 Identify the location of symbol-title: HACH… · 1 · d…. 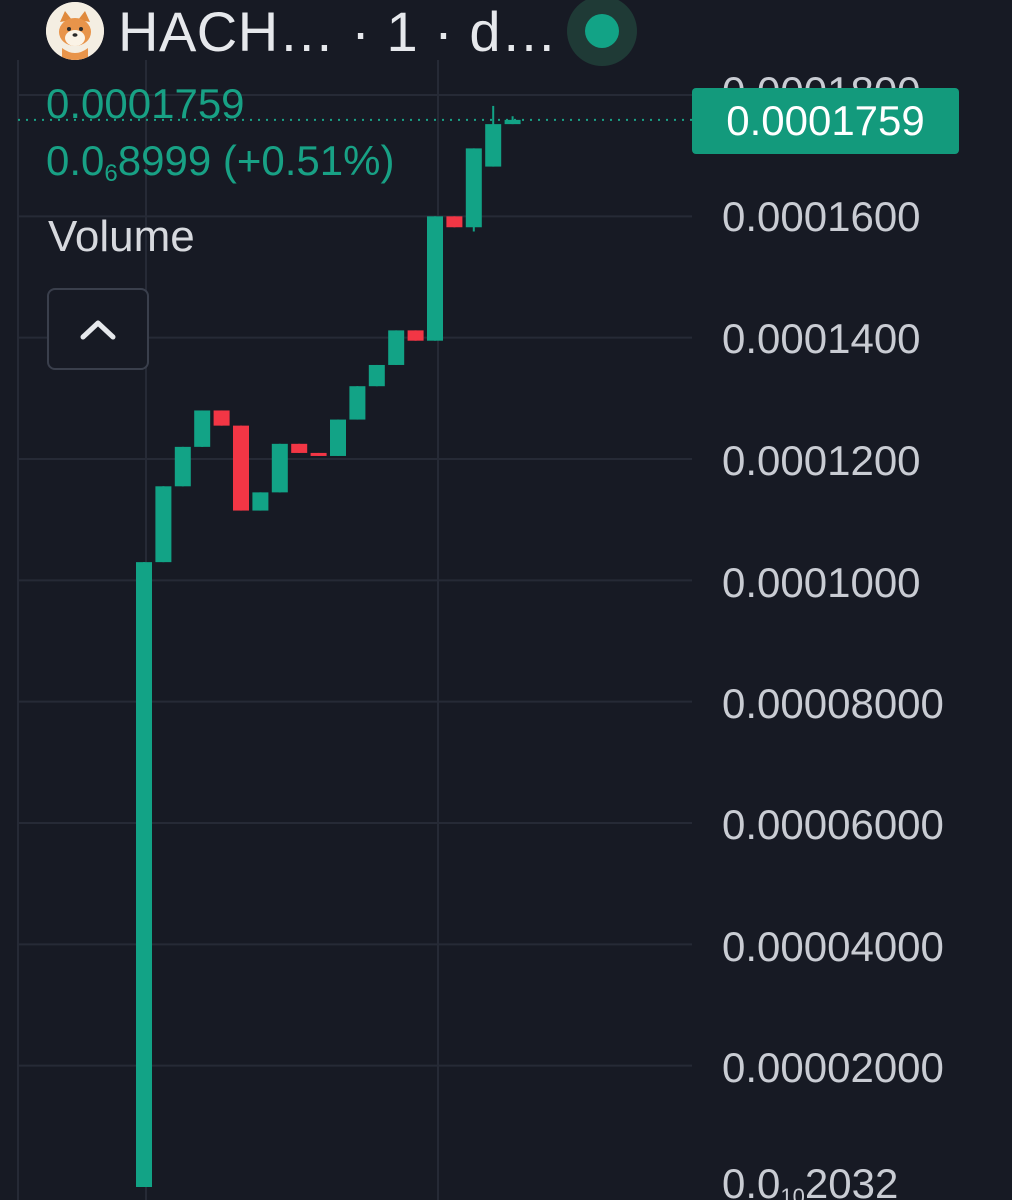
(338, 32).